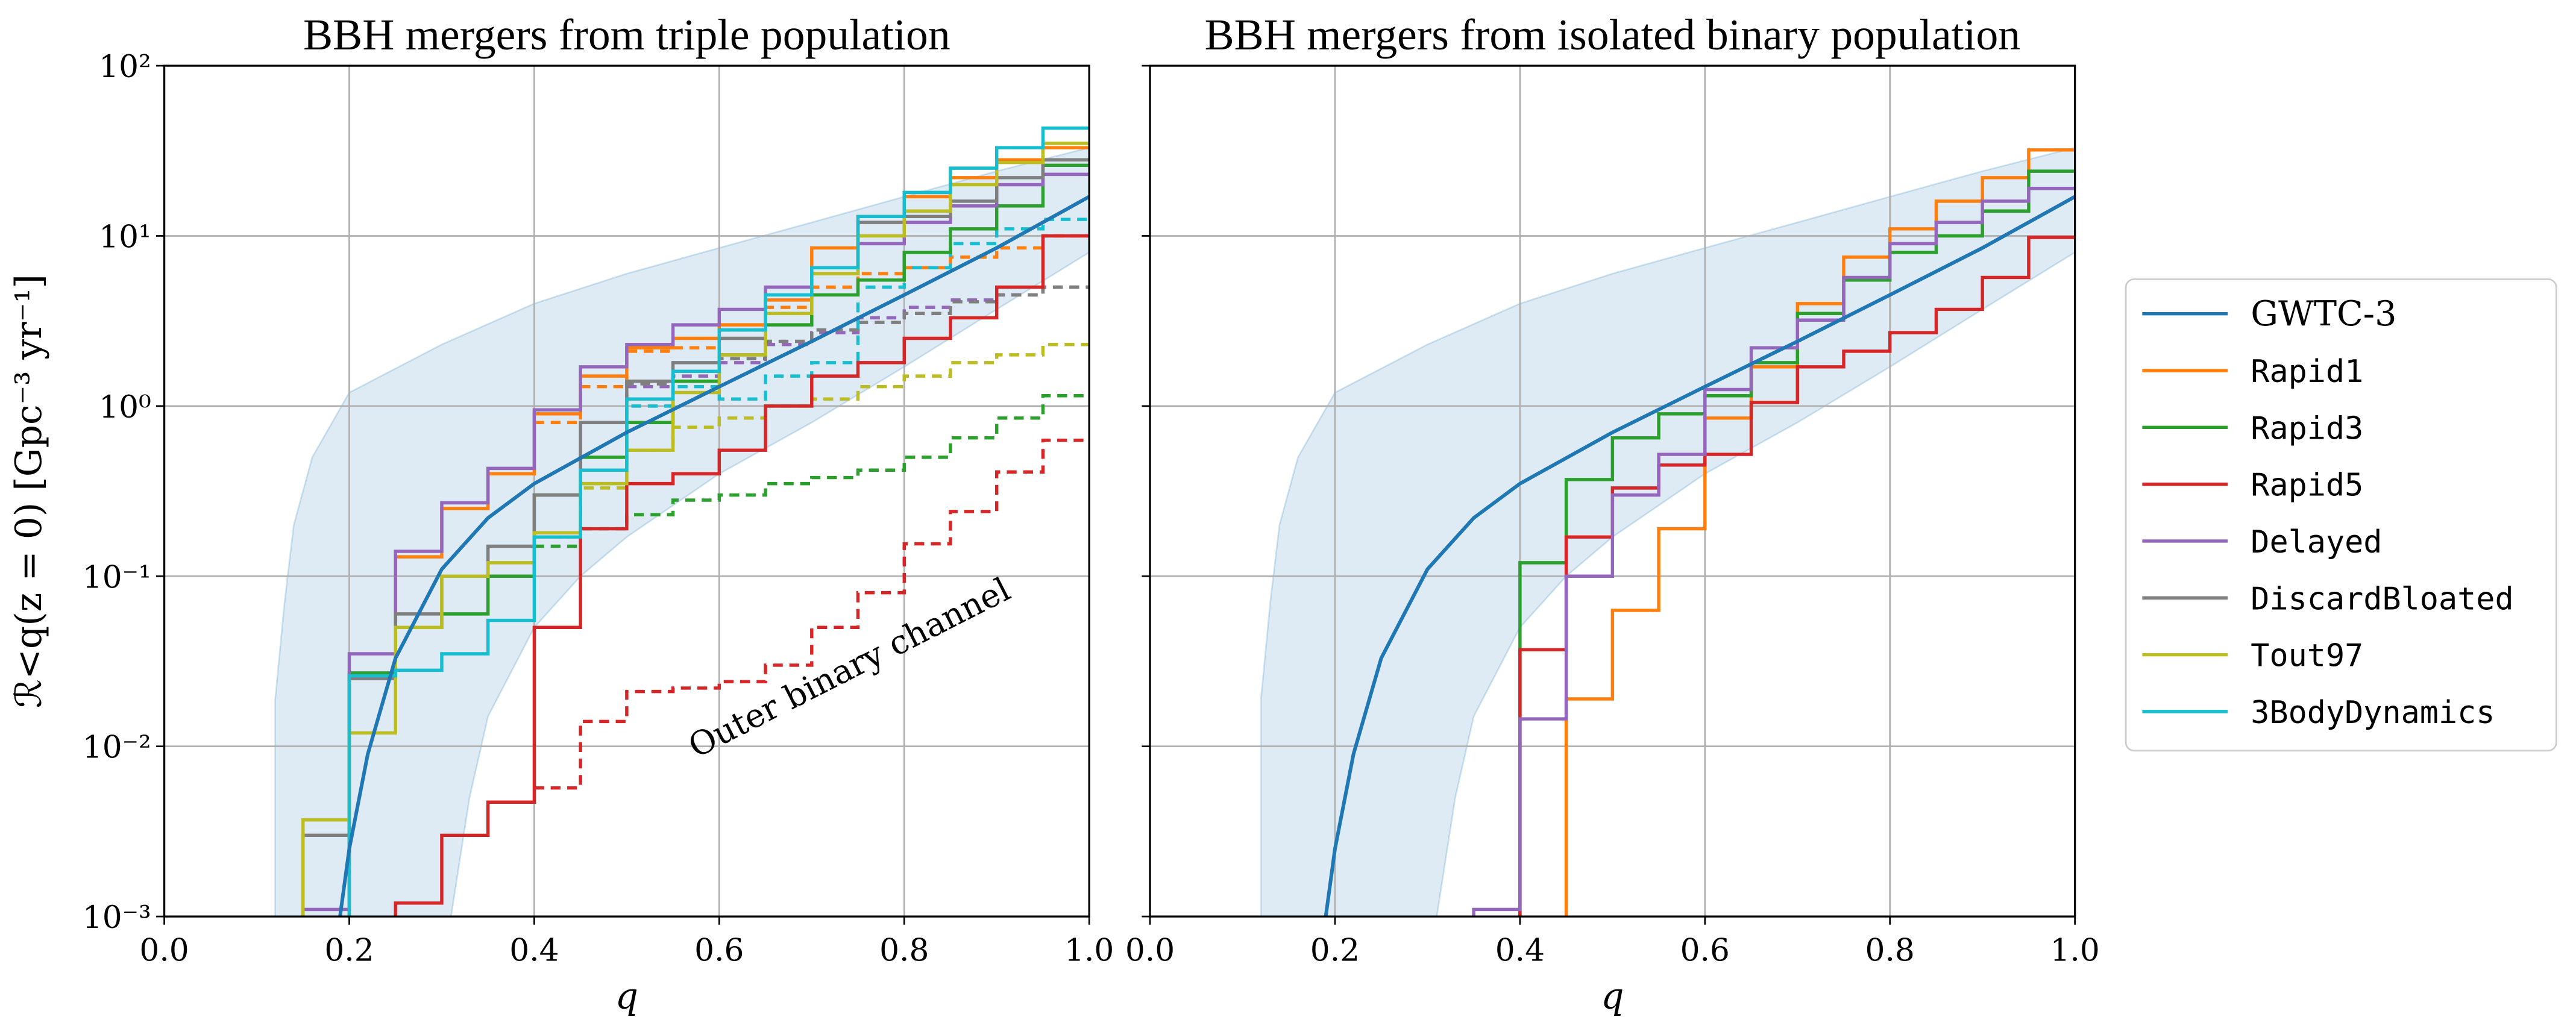  I want to click on y-tick-label: 10⁻², so click(117, 748).